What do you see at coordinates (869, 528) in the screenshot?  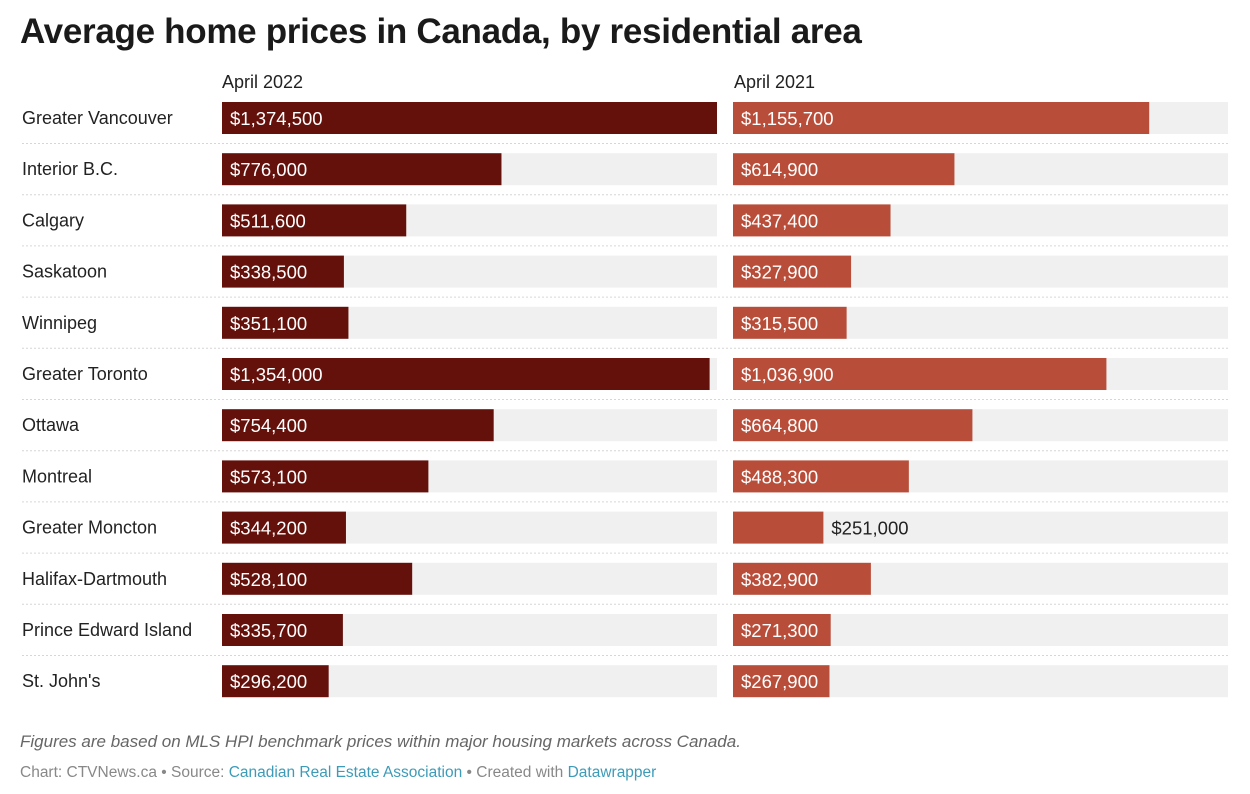 I see `data-label: $251,000` at bounding box center [869, 528].